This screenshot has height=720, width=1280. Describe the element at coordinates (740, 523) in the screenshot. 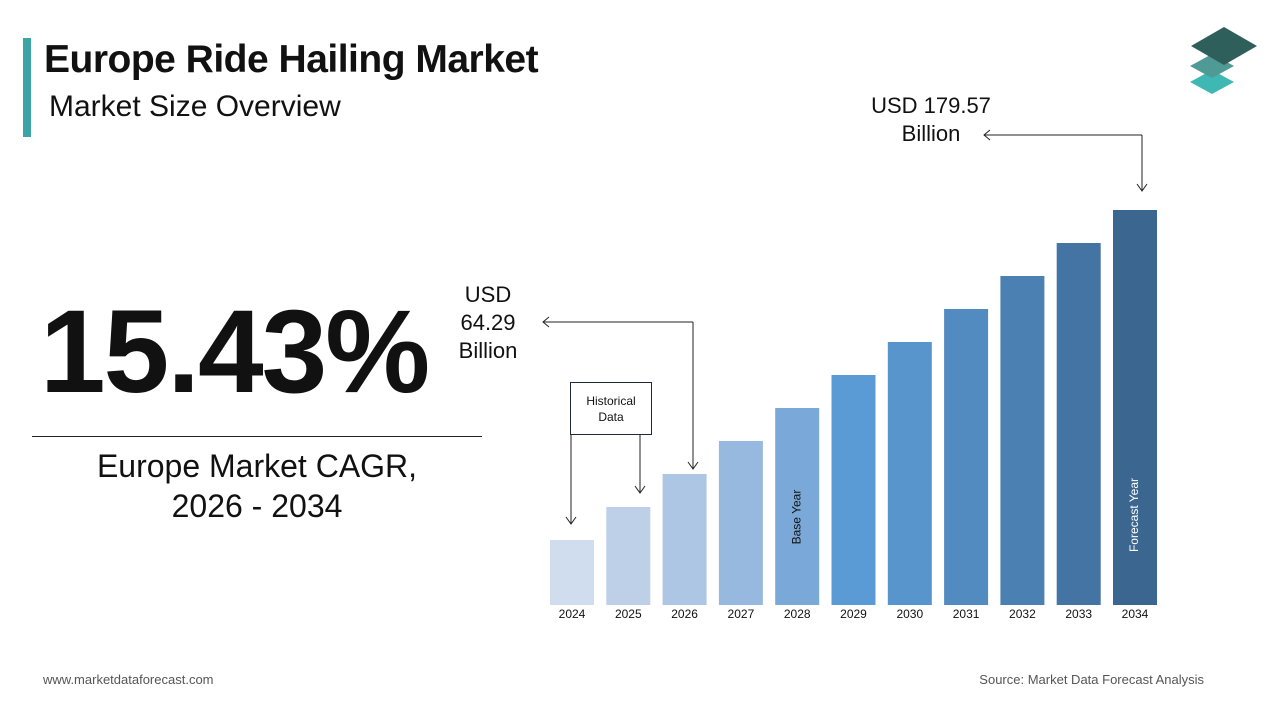

I see `bar-2027` at that location.